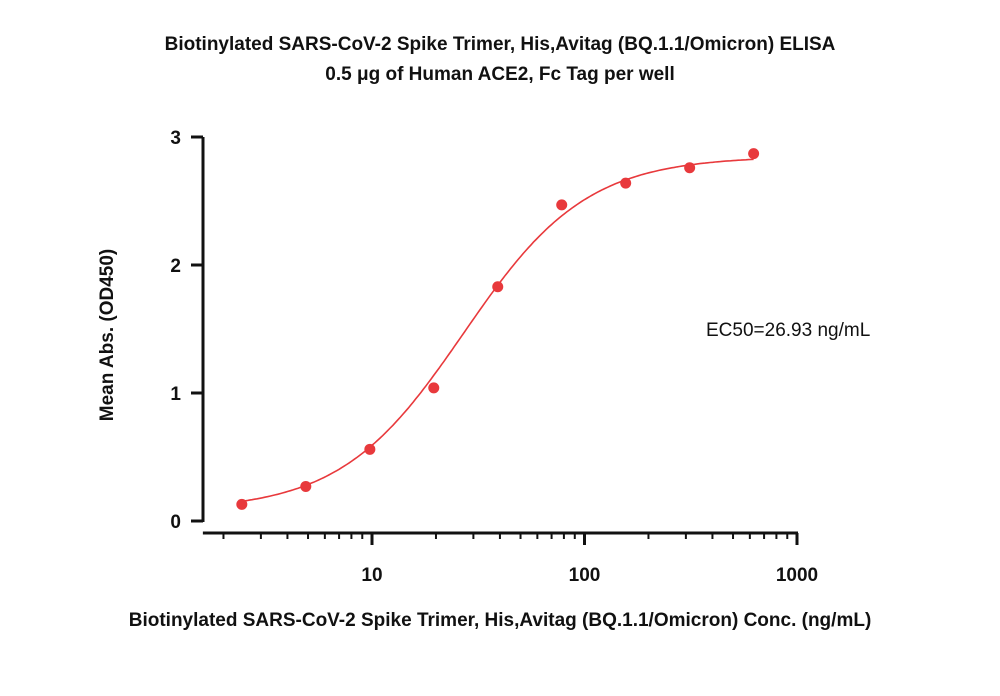 The width and height of the screenshot is (1000, 696). Describe the element at coordinates (500, 74) in the screenshot. I see `chart-subtitle: 0.5 μg of Human ACE2, Fc Tag per well` at that location.